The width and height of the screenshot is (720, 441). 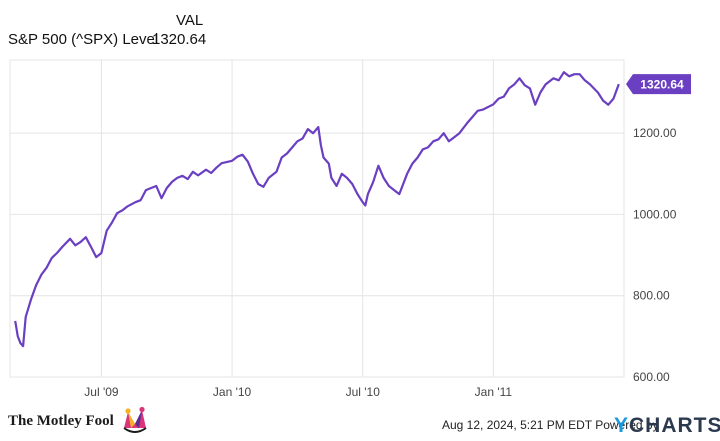 What do you see at coordinates (674, 425) in the screenshot?
I see `ycharts-text: CHARTS` at bounding box center [674, 425].